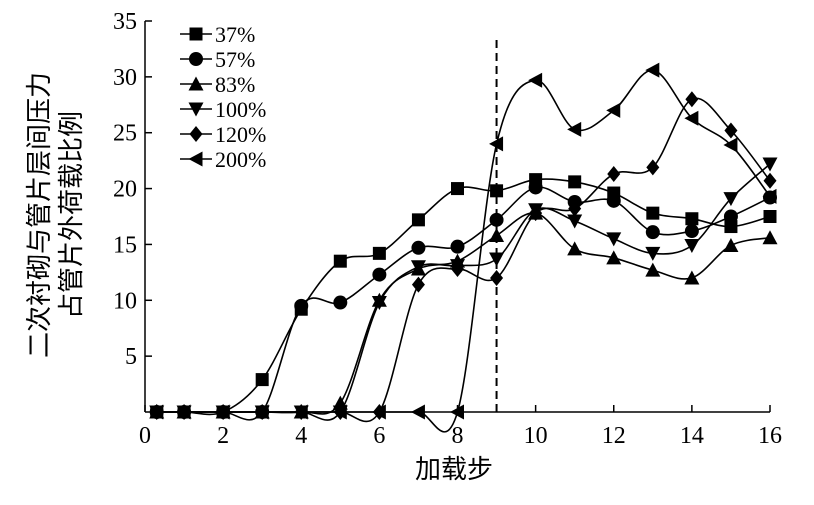  Describe the element at coordinates (240, 109) in the screenshot. I see `legend-label: 100%` at that location.